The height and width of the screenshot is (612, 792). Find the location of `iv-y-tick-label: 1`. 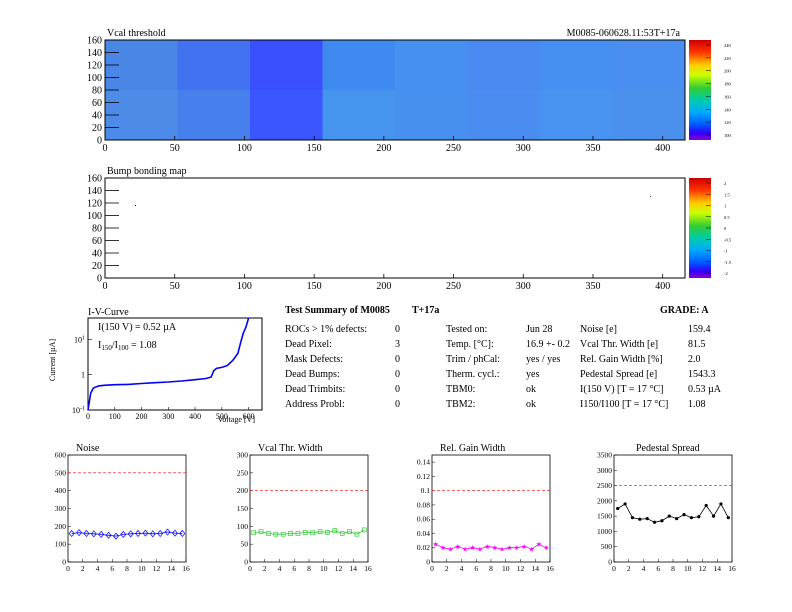

iv-y-tick-label: 1 is located at coordinates (83, 375).